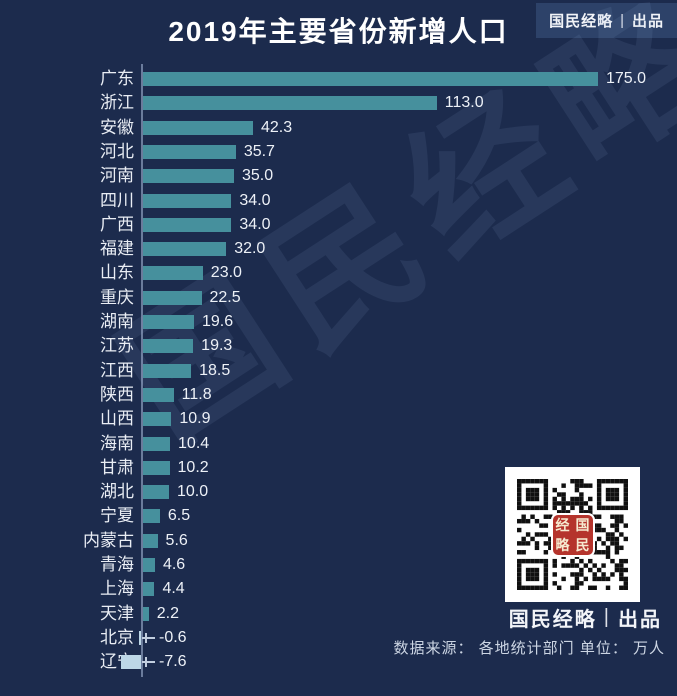  What do you see at coordinates (196, 394) in the screenshot?
I see `value-label: 11.8` at bounding box center [196, 394].